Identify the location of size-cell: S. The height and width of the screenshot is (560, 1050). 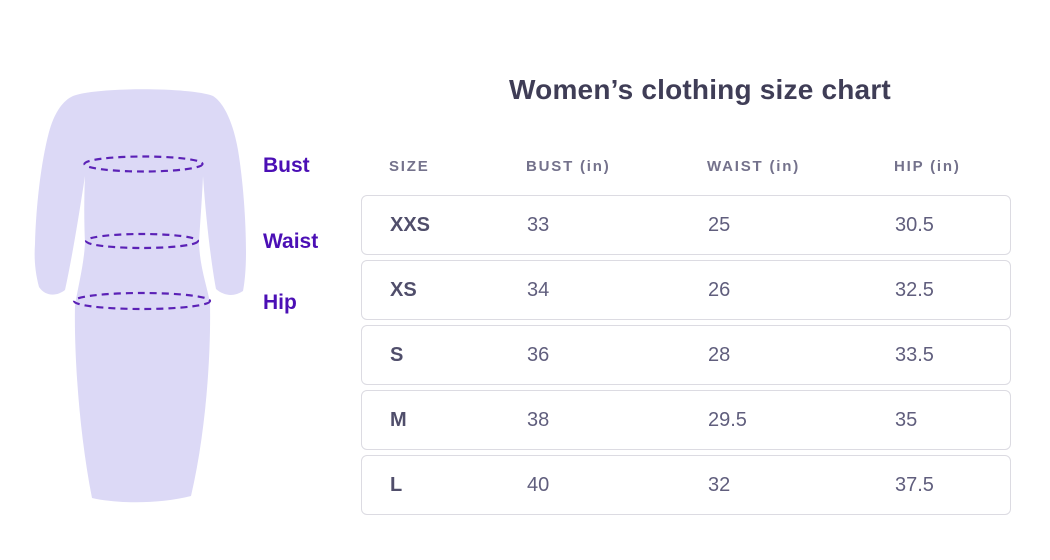
(397, 354).